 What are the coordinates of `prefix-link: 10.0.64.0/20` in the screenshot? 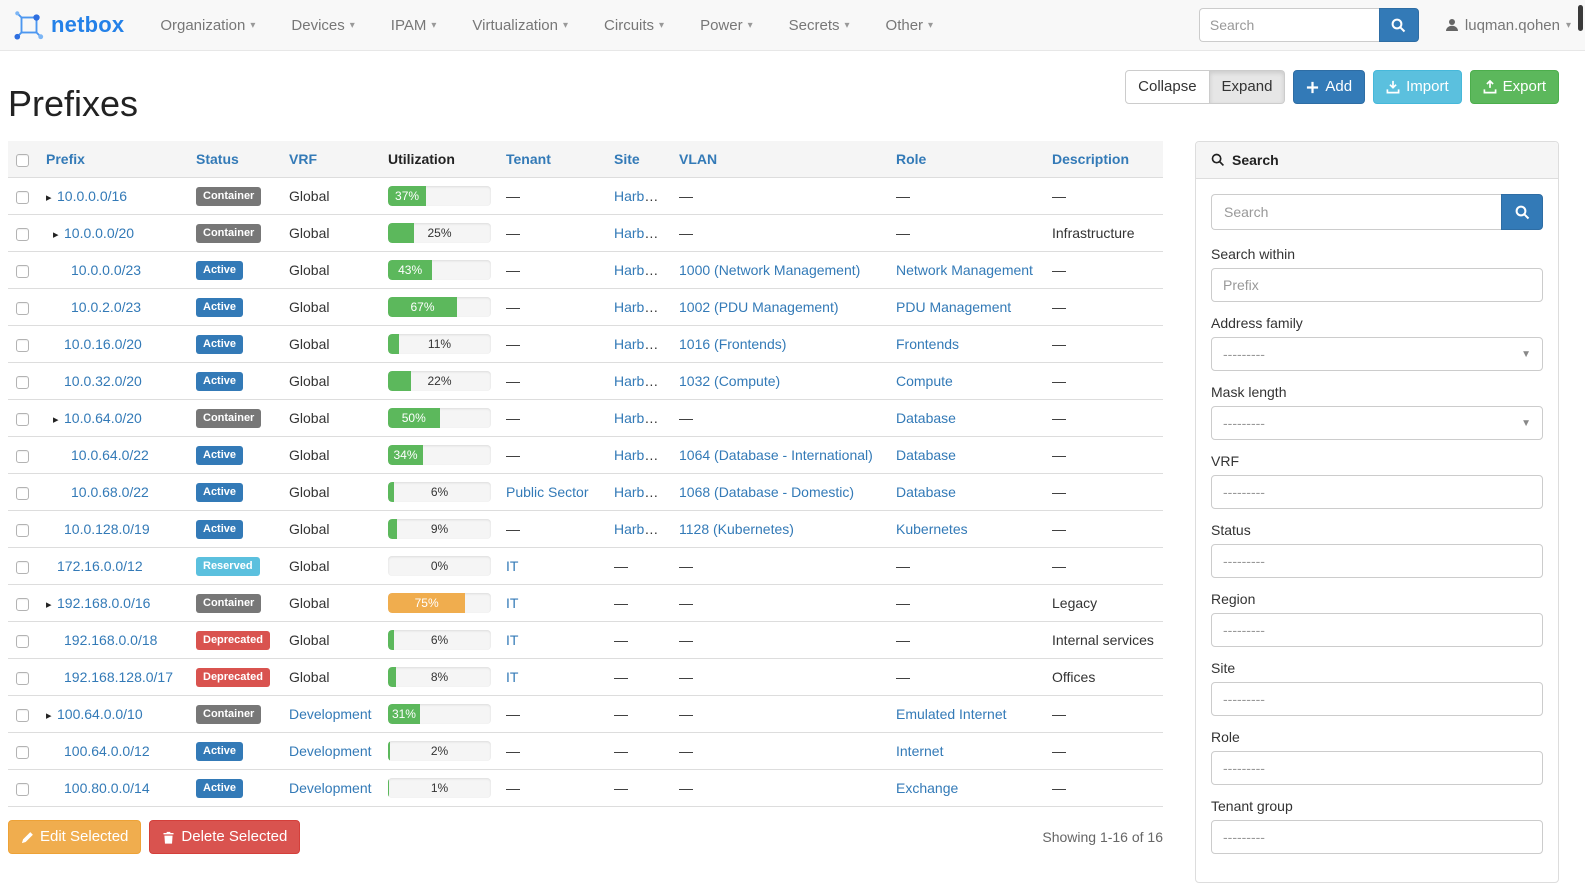 It's located at (103, 418).